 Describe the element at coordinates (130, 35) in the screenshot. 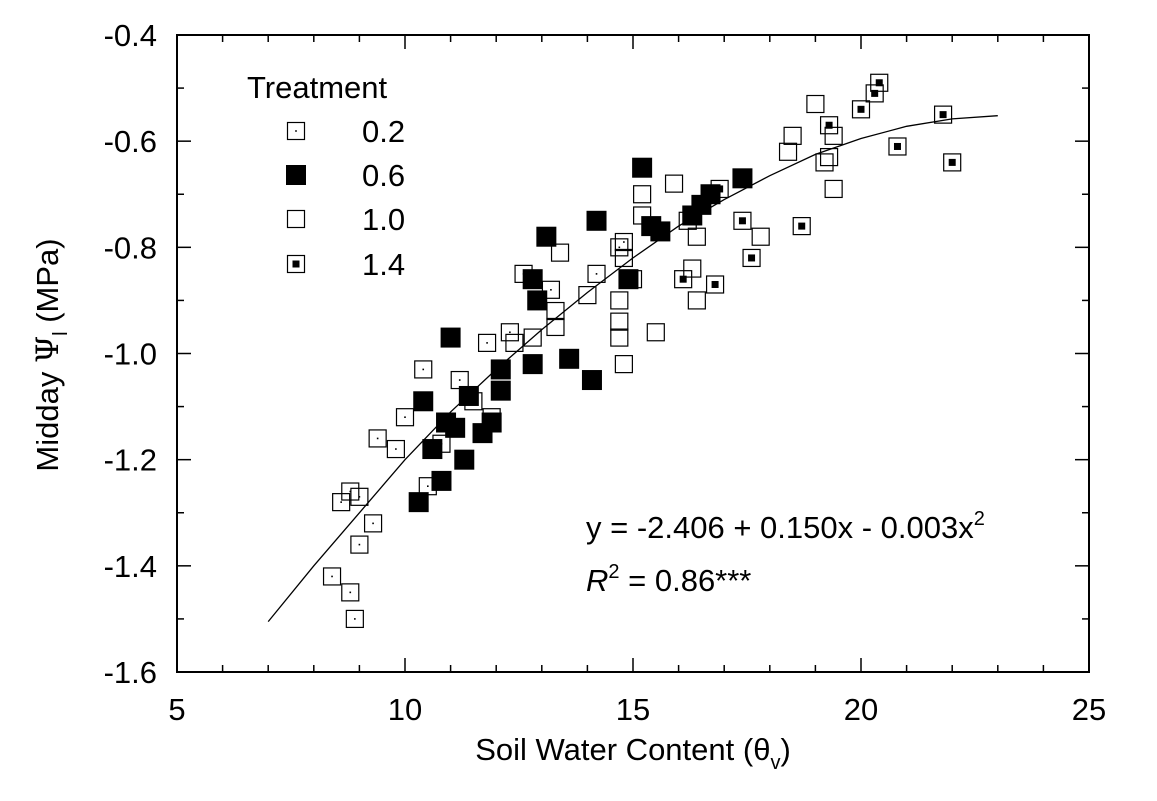

I see `y-tick-label: -0.4` at that location.